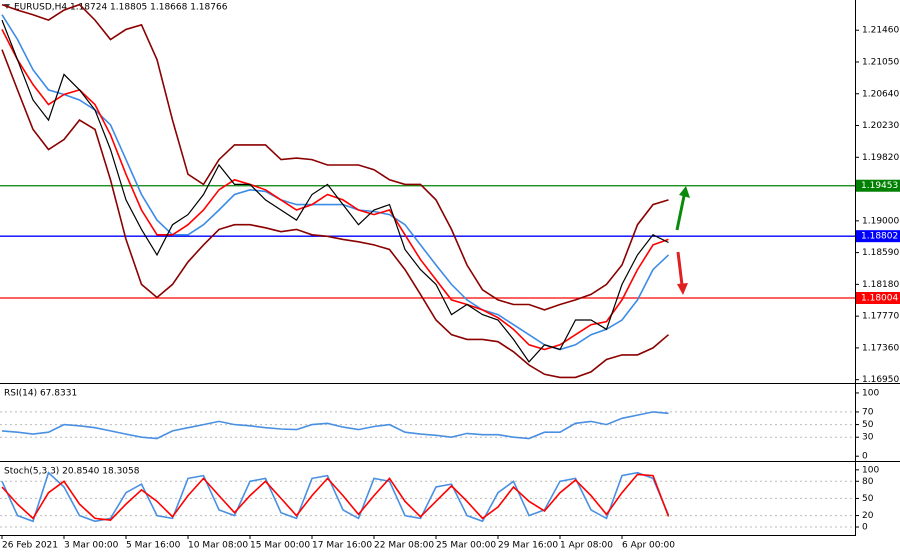 The height and width of the screenshot is (554, 900). What do you see at coordinates (880, 285) in the screenshot?
I see `y-tick-label: 1.18180` at bounding box center [880, 285].